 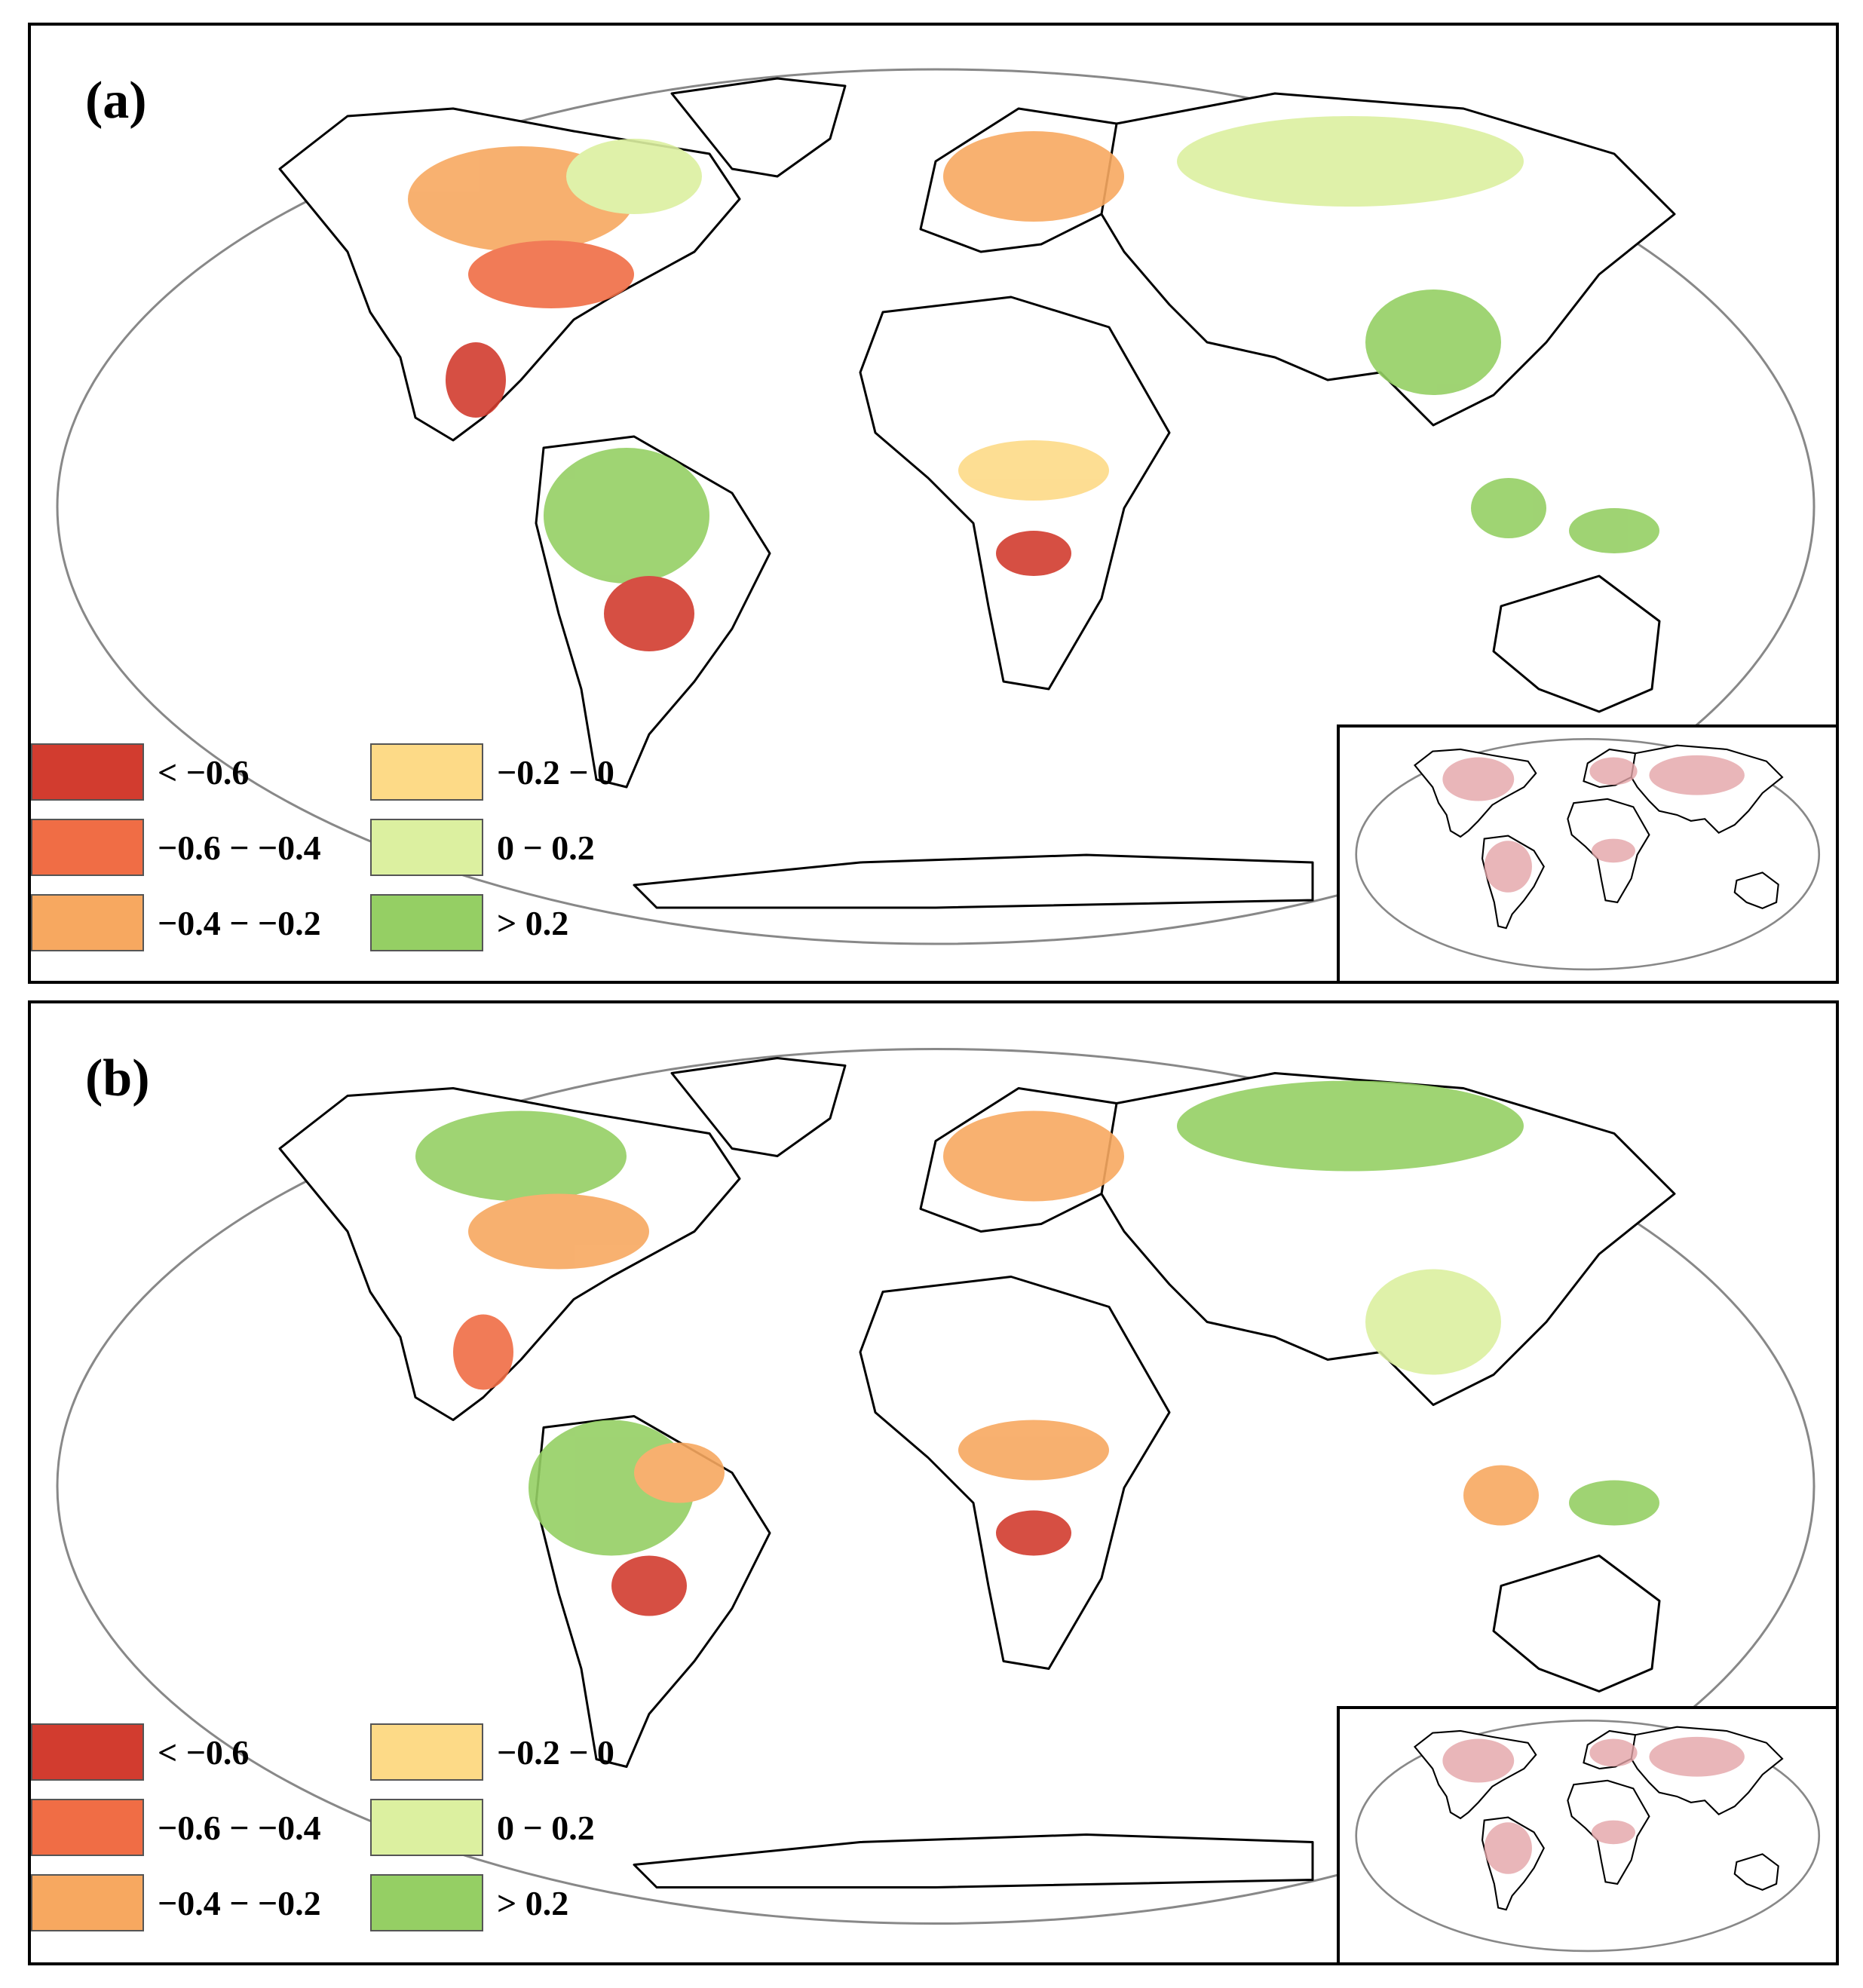 What do you see at coordinates (116, 101) in the screenshot?
I see `panel-label: (a)` at bounding box center [116, 101].